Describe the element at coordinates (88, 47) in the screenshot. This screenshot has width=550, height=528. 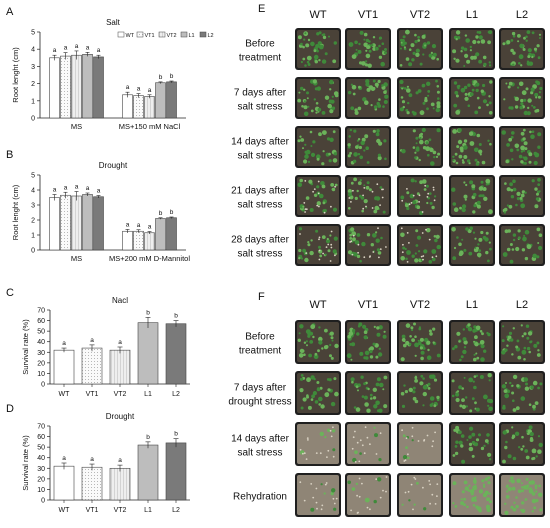
I see `significance-label: a` at that location.